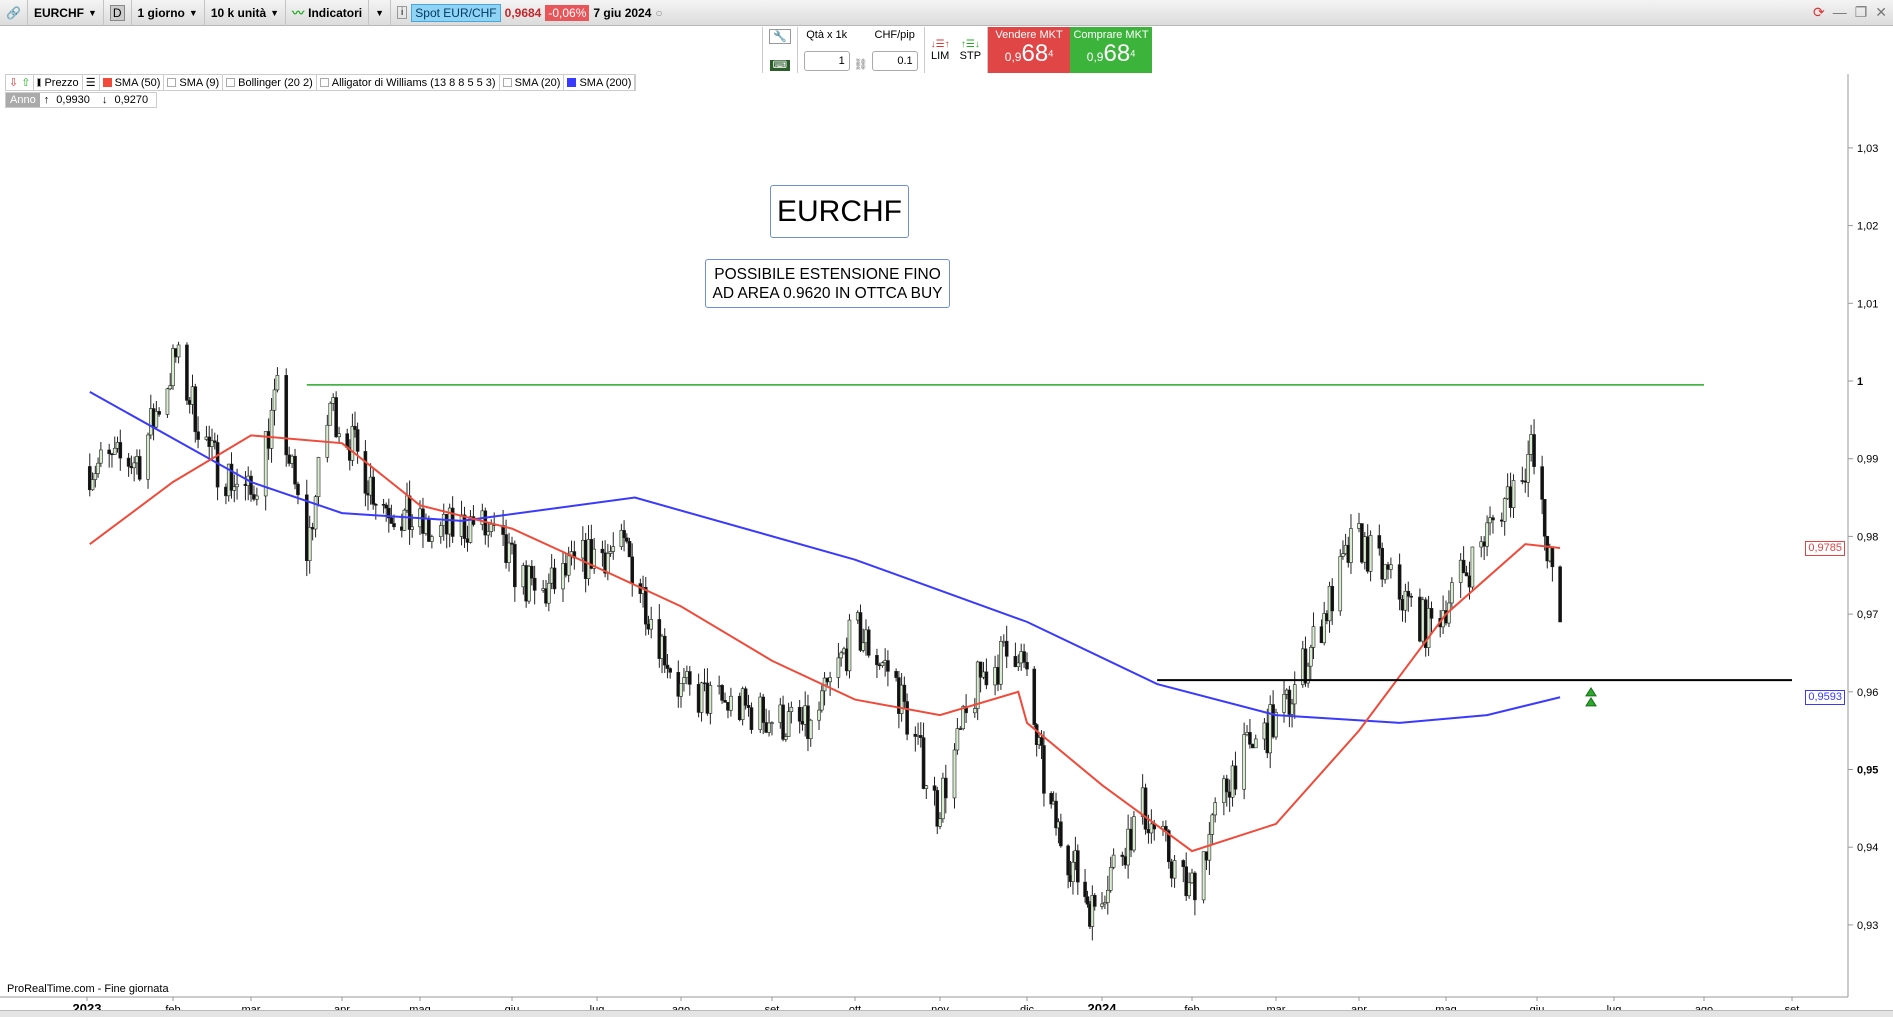  What do you see at coordinates (970, 44) in the screenshot?
I see `stop-order-icon: ↑☰↓` at bounding box center [970, 44].